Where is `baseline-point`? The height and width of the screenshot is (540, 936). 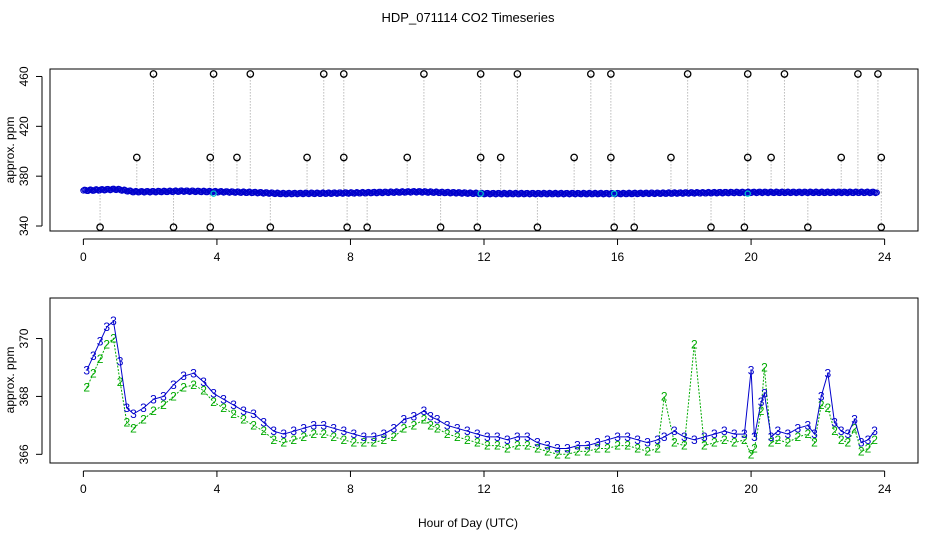 baseline-point is located at coordinates (876, 192).